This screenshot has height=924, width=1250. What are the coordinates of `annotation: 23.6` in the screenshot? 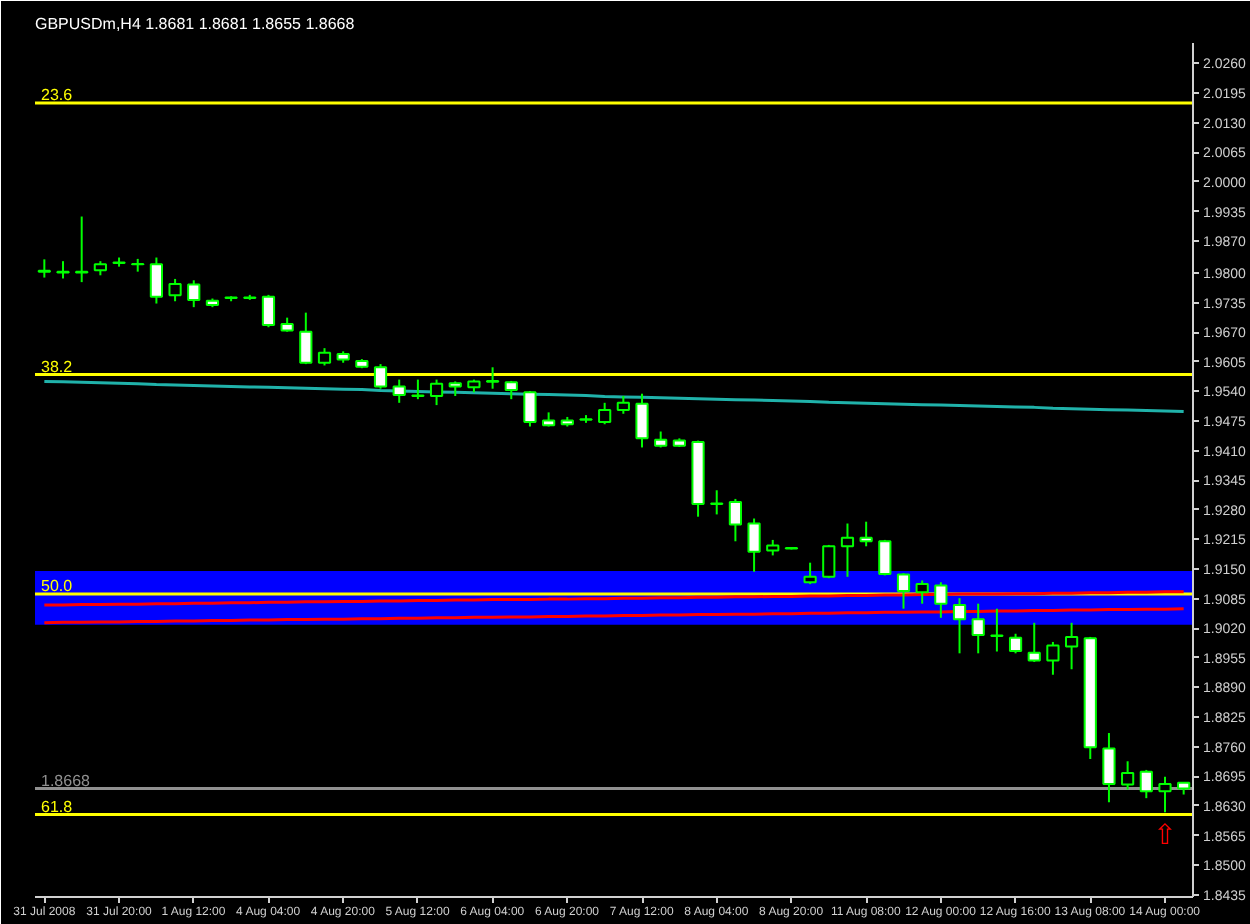 It's located at (57, 95).